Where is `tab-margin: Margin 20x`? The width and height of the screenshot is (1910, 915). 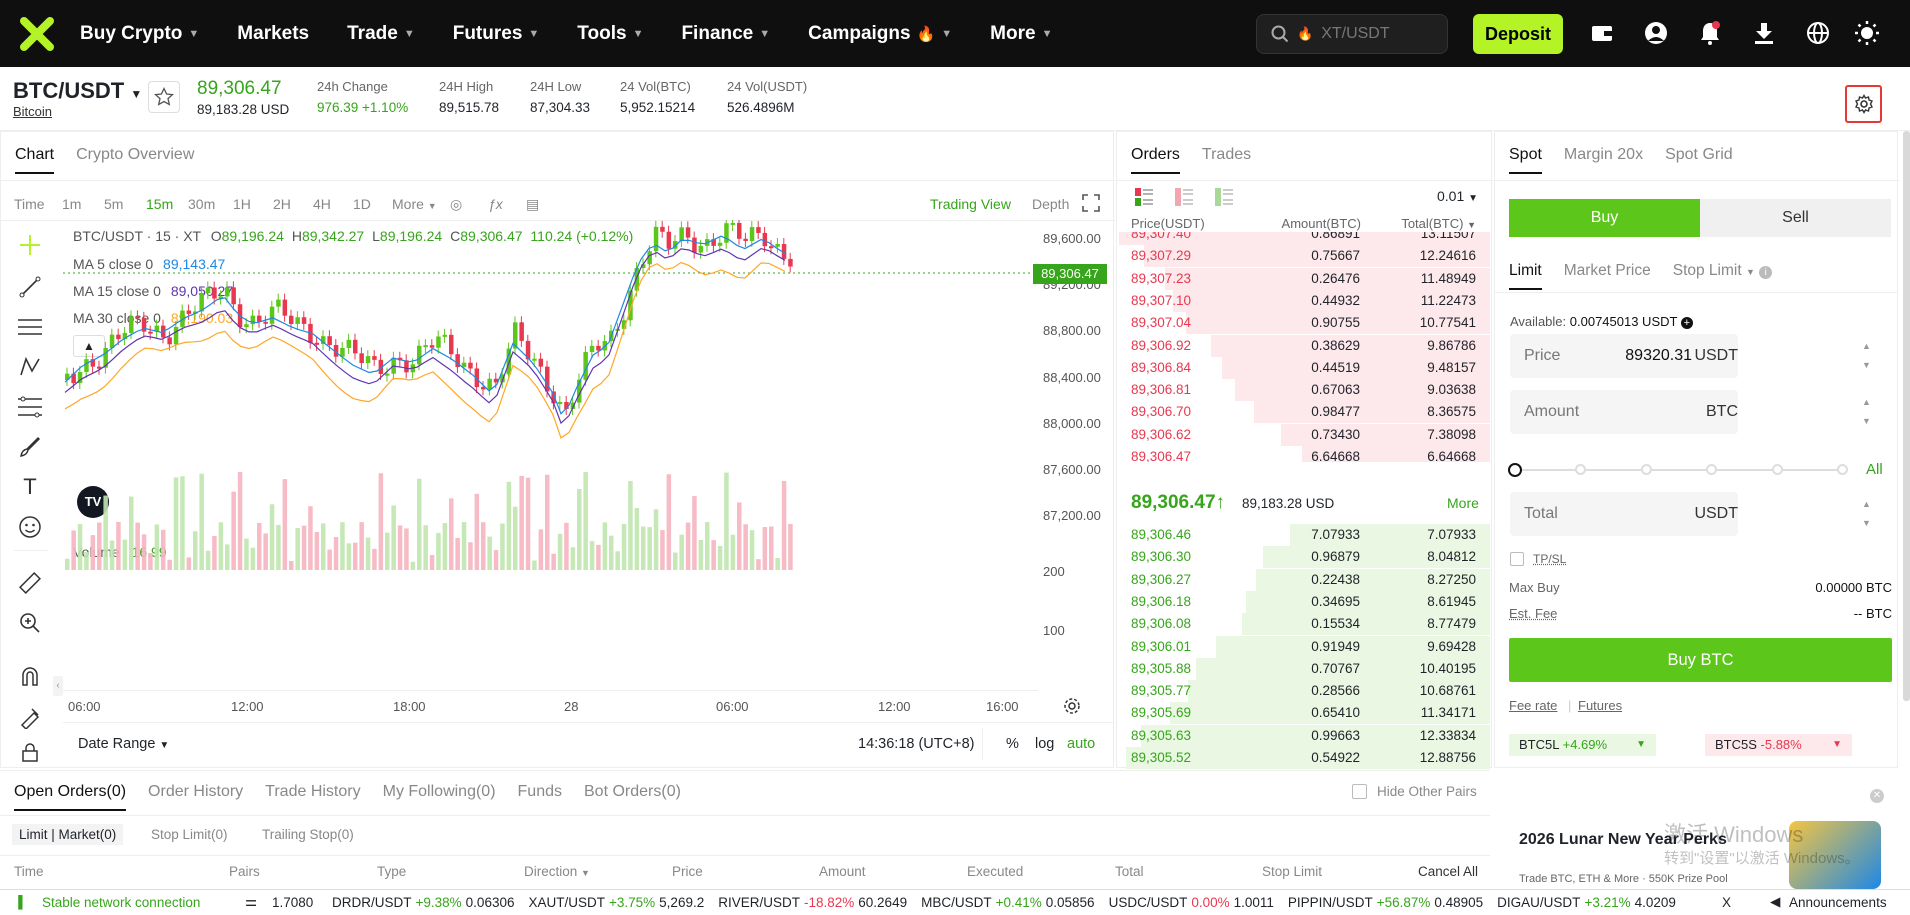 tab-margin: Margin 20x is located at coordinates (1603, 154).